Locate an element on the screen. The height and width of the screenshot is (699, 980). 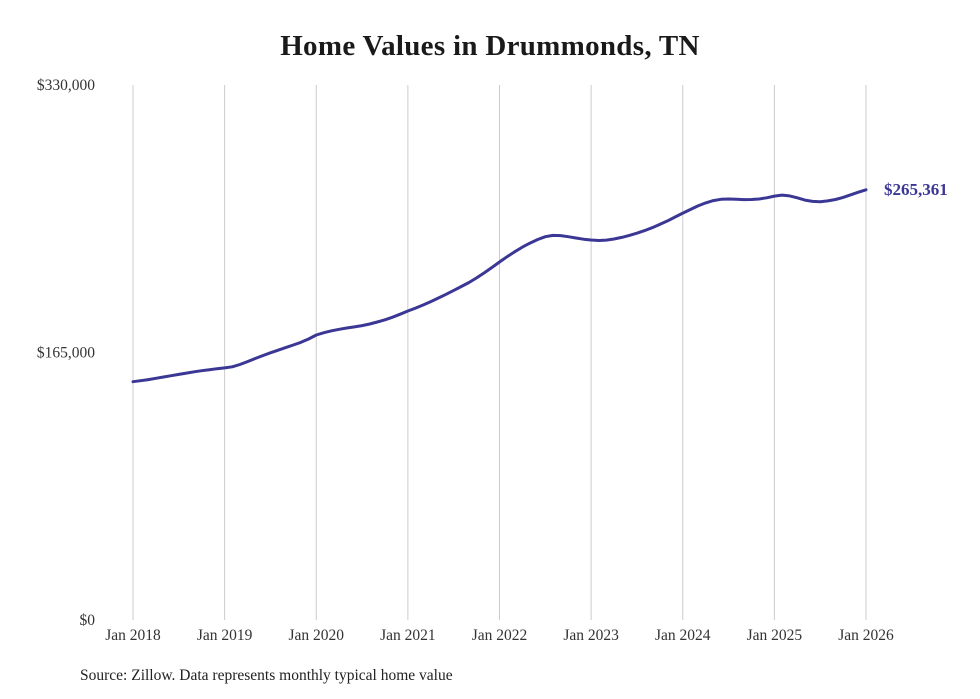
x-axis-label: Jan 2025 is located at coordinates (775, 635).